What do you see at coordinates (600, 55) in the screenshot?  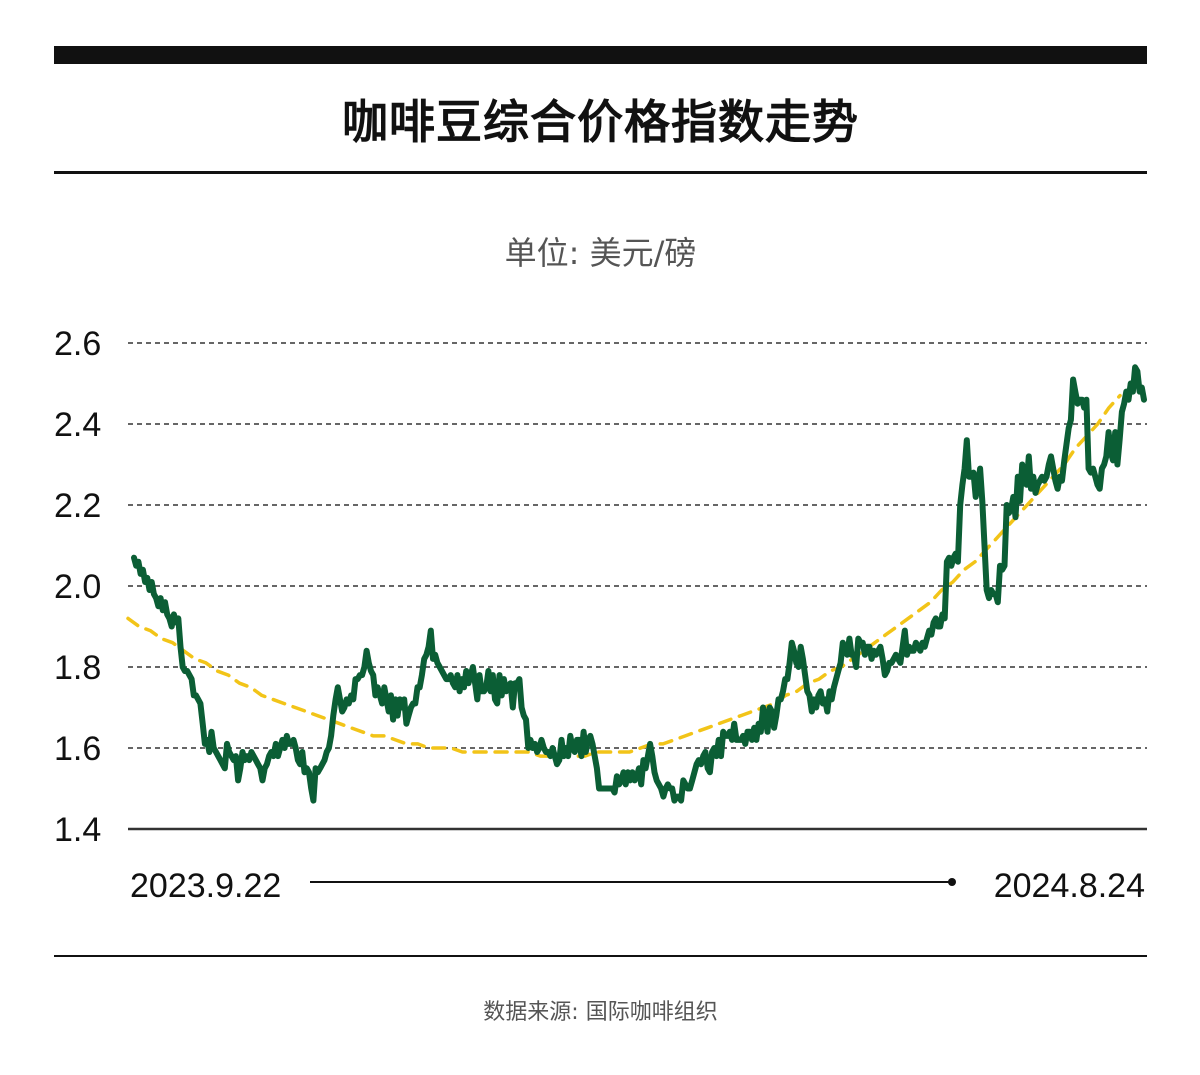 I see `top-accent-bar` at bounding box center [600, 55].